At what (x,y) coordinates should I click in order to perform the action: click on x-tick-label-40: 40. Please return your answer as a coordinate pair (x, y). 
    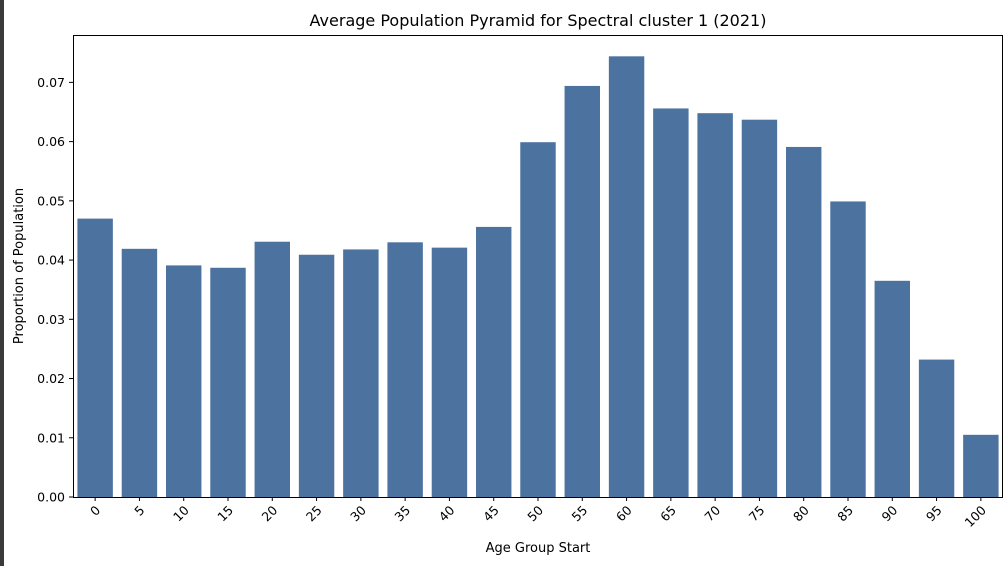
    Looking at the image, I should click on (447, 513).